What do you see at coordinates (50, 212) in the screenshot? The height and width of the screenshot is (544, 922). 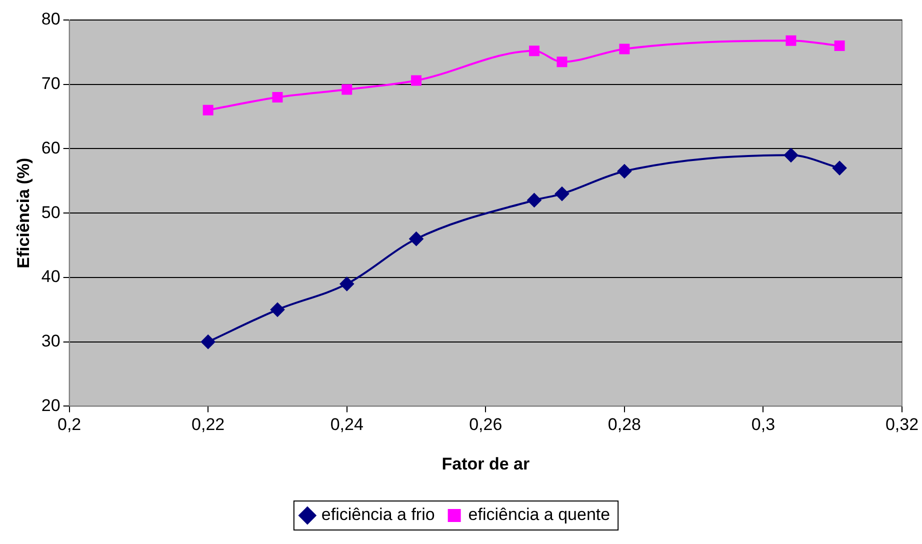 I see `y-tick-label: 50` at bounding box center [50, 212].